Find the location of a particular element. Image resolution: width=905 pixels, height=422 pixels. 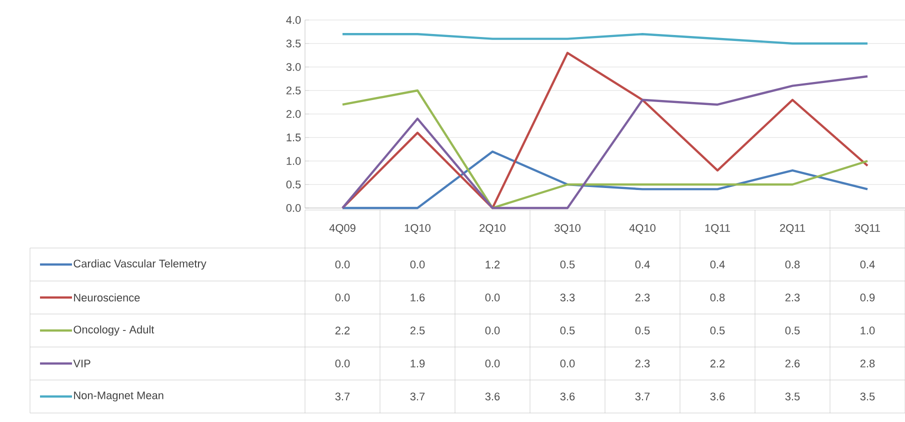

data-label: 2.8 is located at coordinates (867, 364).